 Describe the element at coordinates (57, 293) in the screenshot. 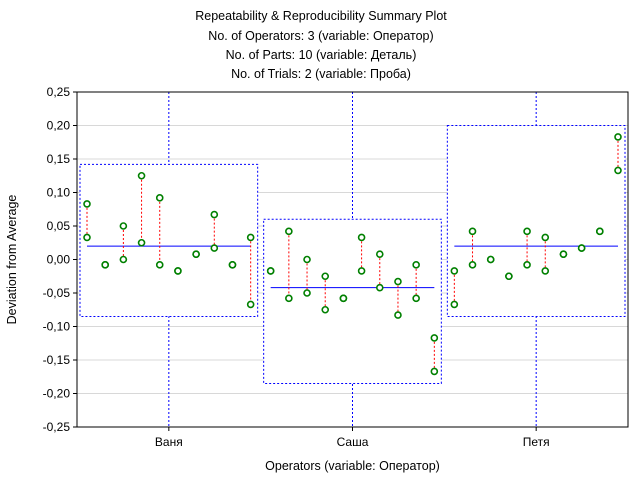

I see `y-tick-label: -0,05` at that location.